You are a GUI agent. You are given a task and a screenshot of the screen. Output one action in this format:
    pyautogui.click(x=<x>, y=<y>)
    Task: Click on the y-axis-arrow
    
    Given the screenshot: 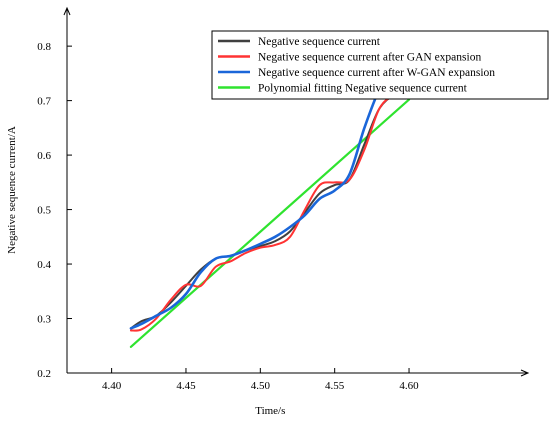 What is the action you would take?
    pyautogui.click(x=67, y=11)
    